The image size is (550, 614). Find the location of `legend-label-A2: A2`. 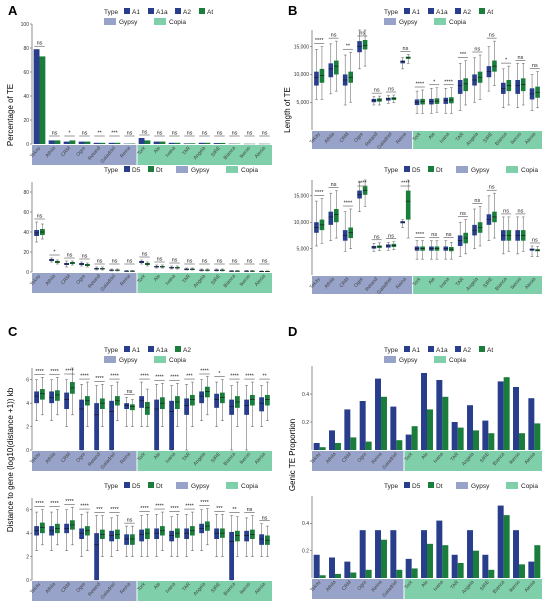

legend-label-A2: A2 is located at coordinates (467, 12).